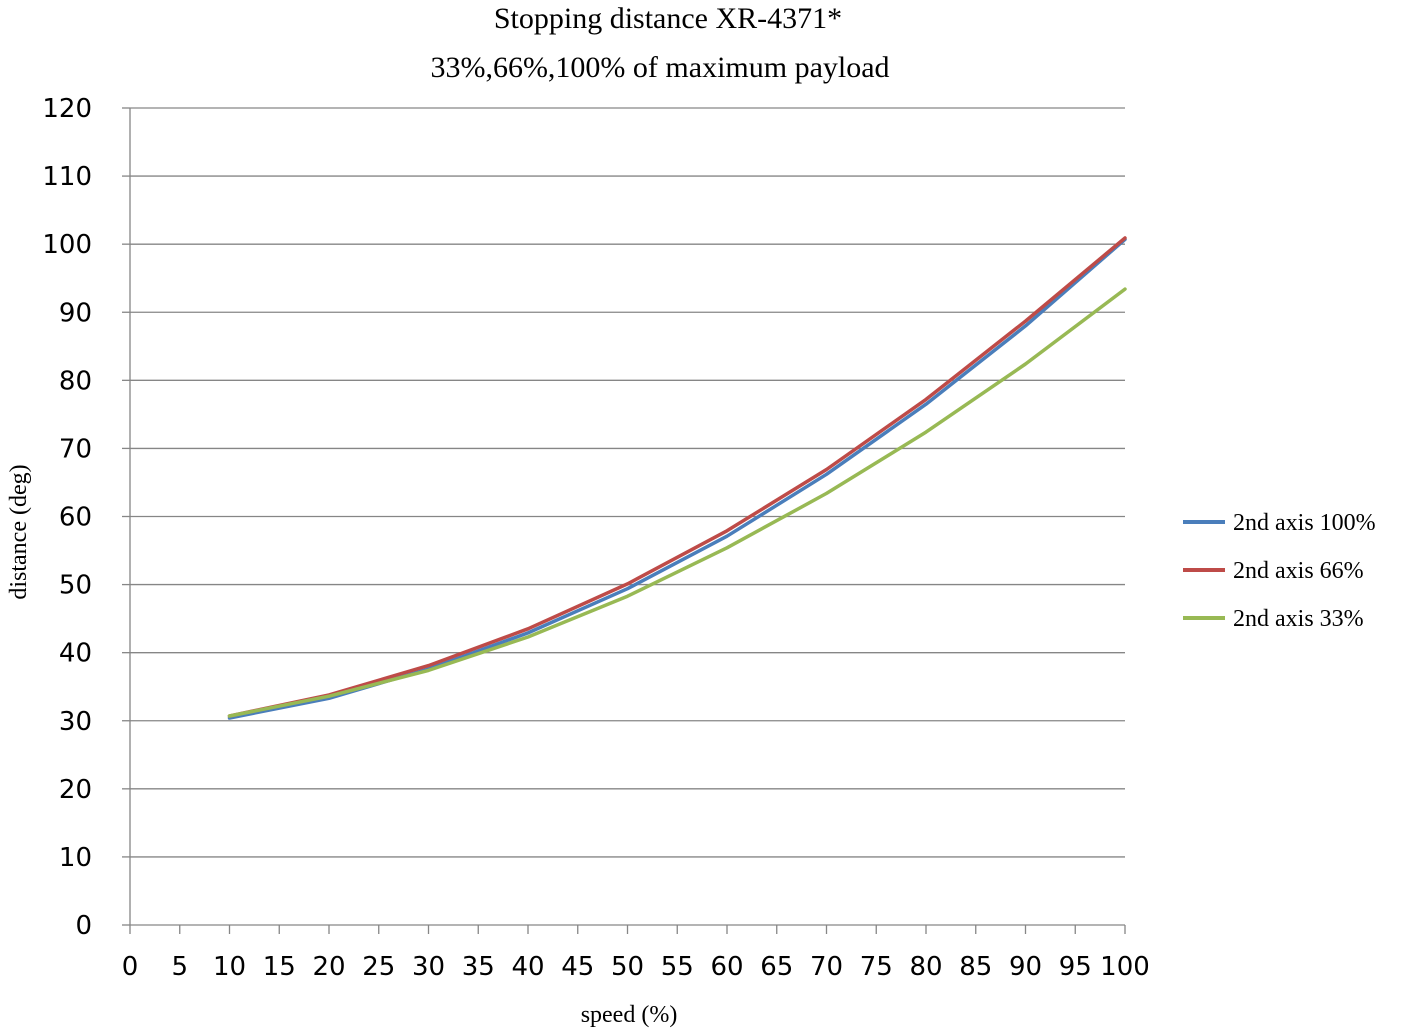  What do you see at coordinates (925, 967) in the screenshot?
I see `x-tick-label: 80` at bounding box center [925, 967].